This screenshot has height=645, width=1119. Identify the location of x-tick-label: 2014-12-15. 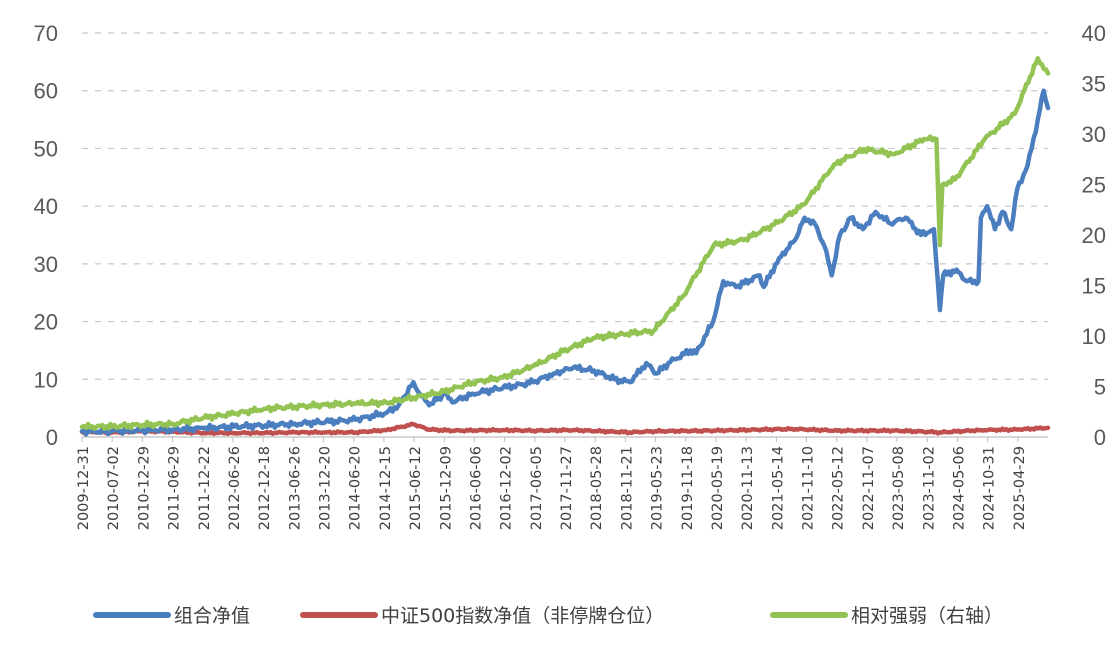
(386, 488).